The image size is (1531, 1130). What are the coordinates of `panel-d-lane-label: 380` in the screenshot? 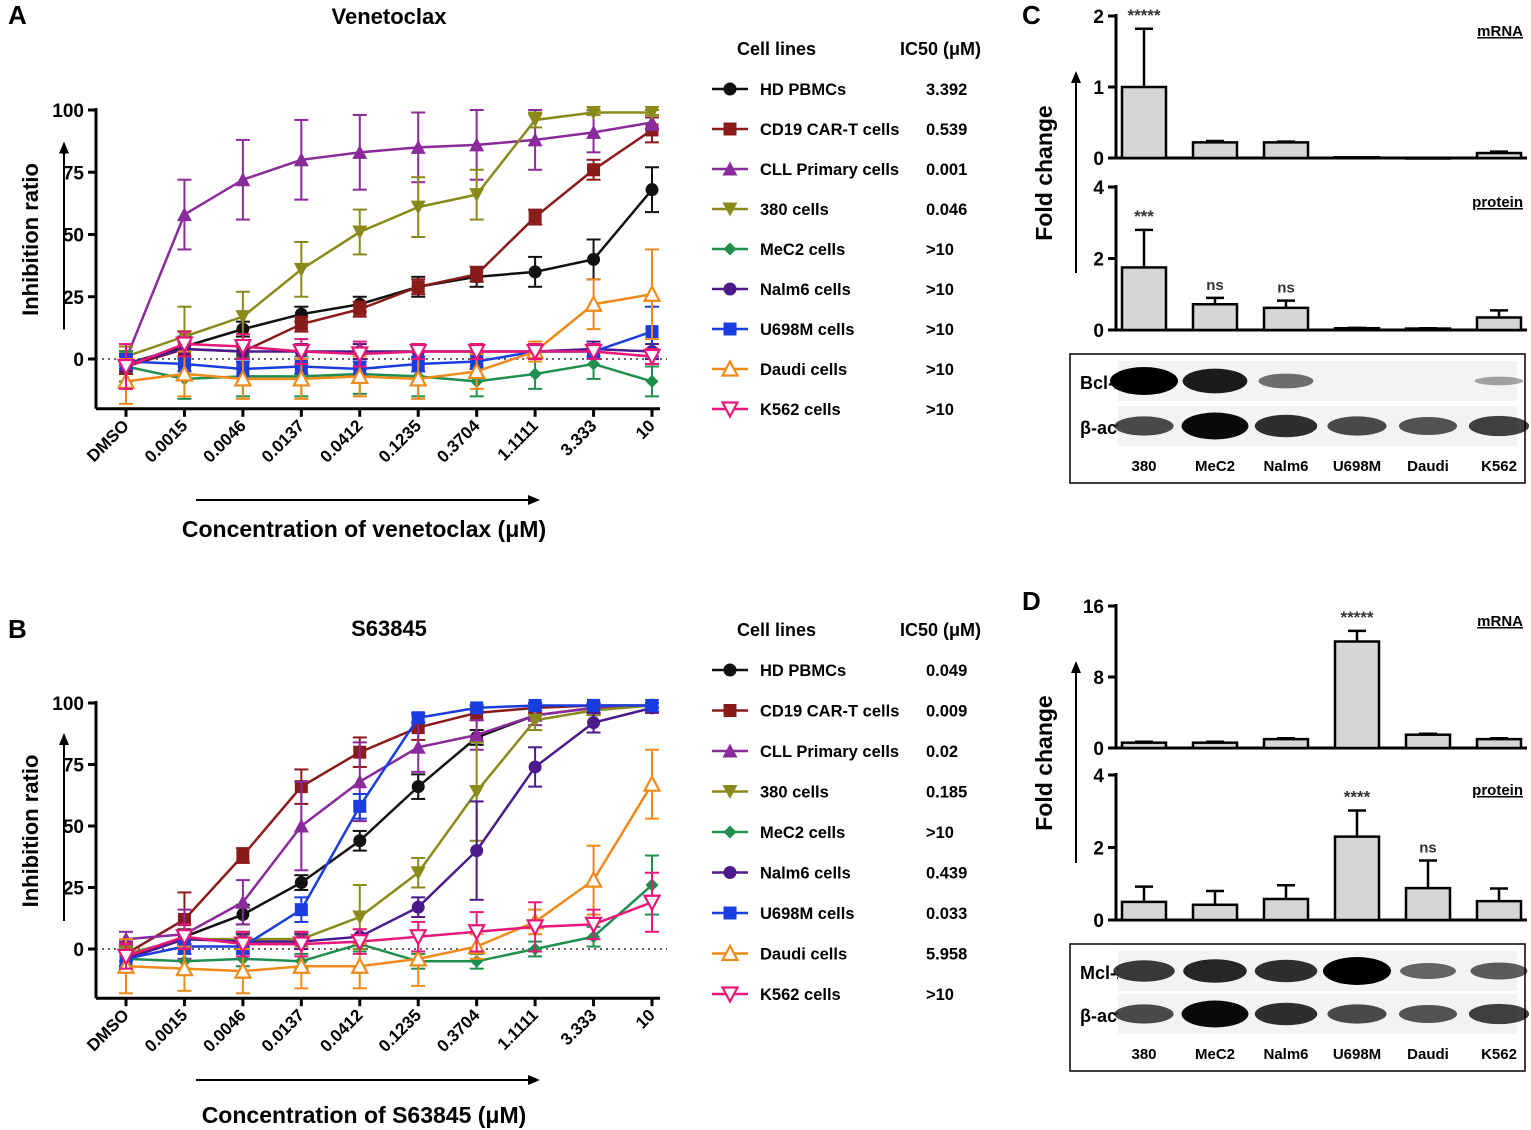 It's located at (1143, 1054).